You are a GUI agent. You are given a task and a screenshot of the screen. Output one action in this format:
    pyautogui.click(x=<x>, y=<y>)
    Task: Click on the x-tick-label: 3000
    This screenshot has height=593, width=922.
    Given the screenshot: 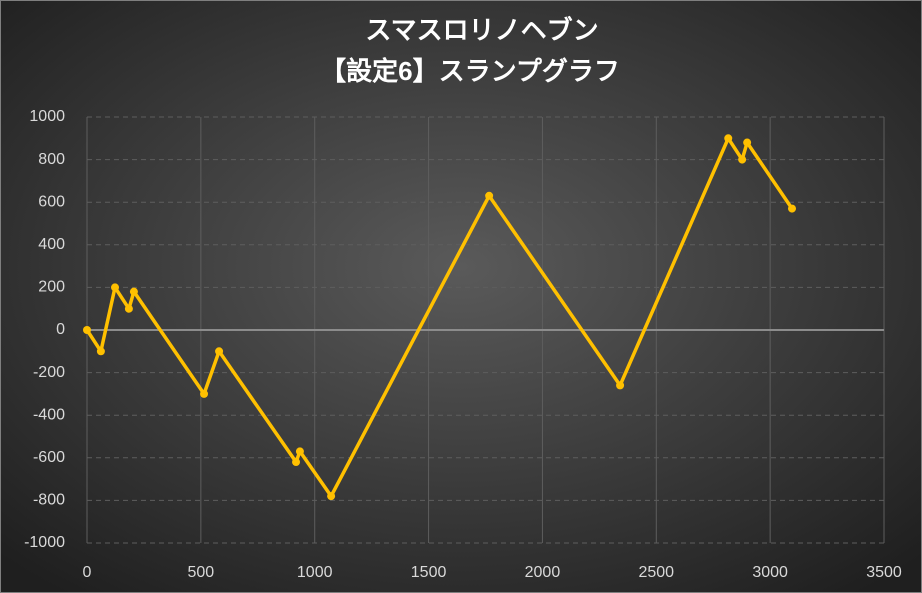 What is the action you would take?
    pyautogui.click(x=770, y=572)
    